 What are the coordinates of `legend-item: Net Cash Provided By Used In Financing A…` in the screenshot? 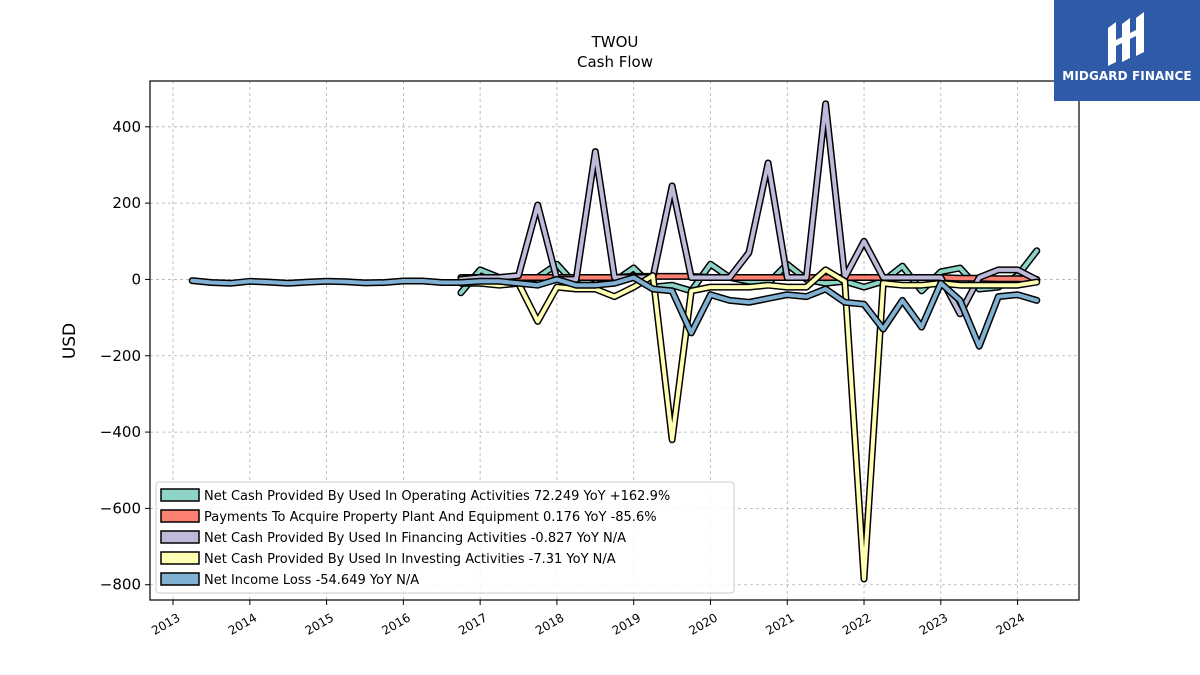 It's located at (393, 538).